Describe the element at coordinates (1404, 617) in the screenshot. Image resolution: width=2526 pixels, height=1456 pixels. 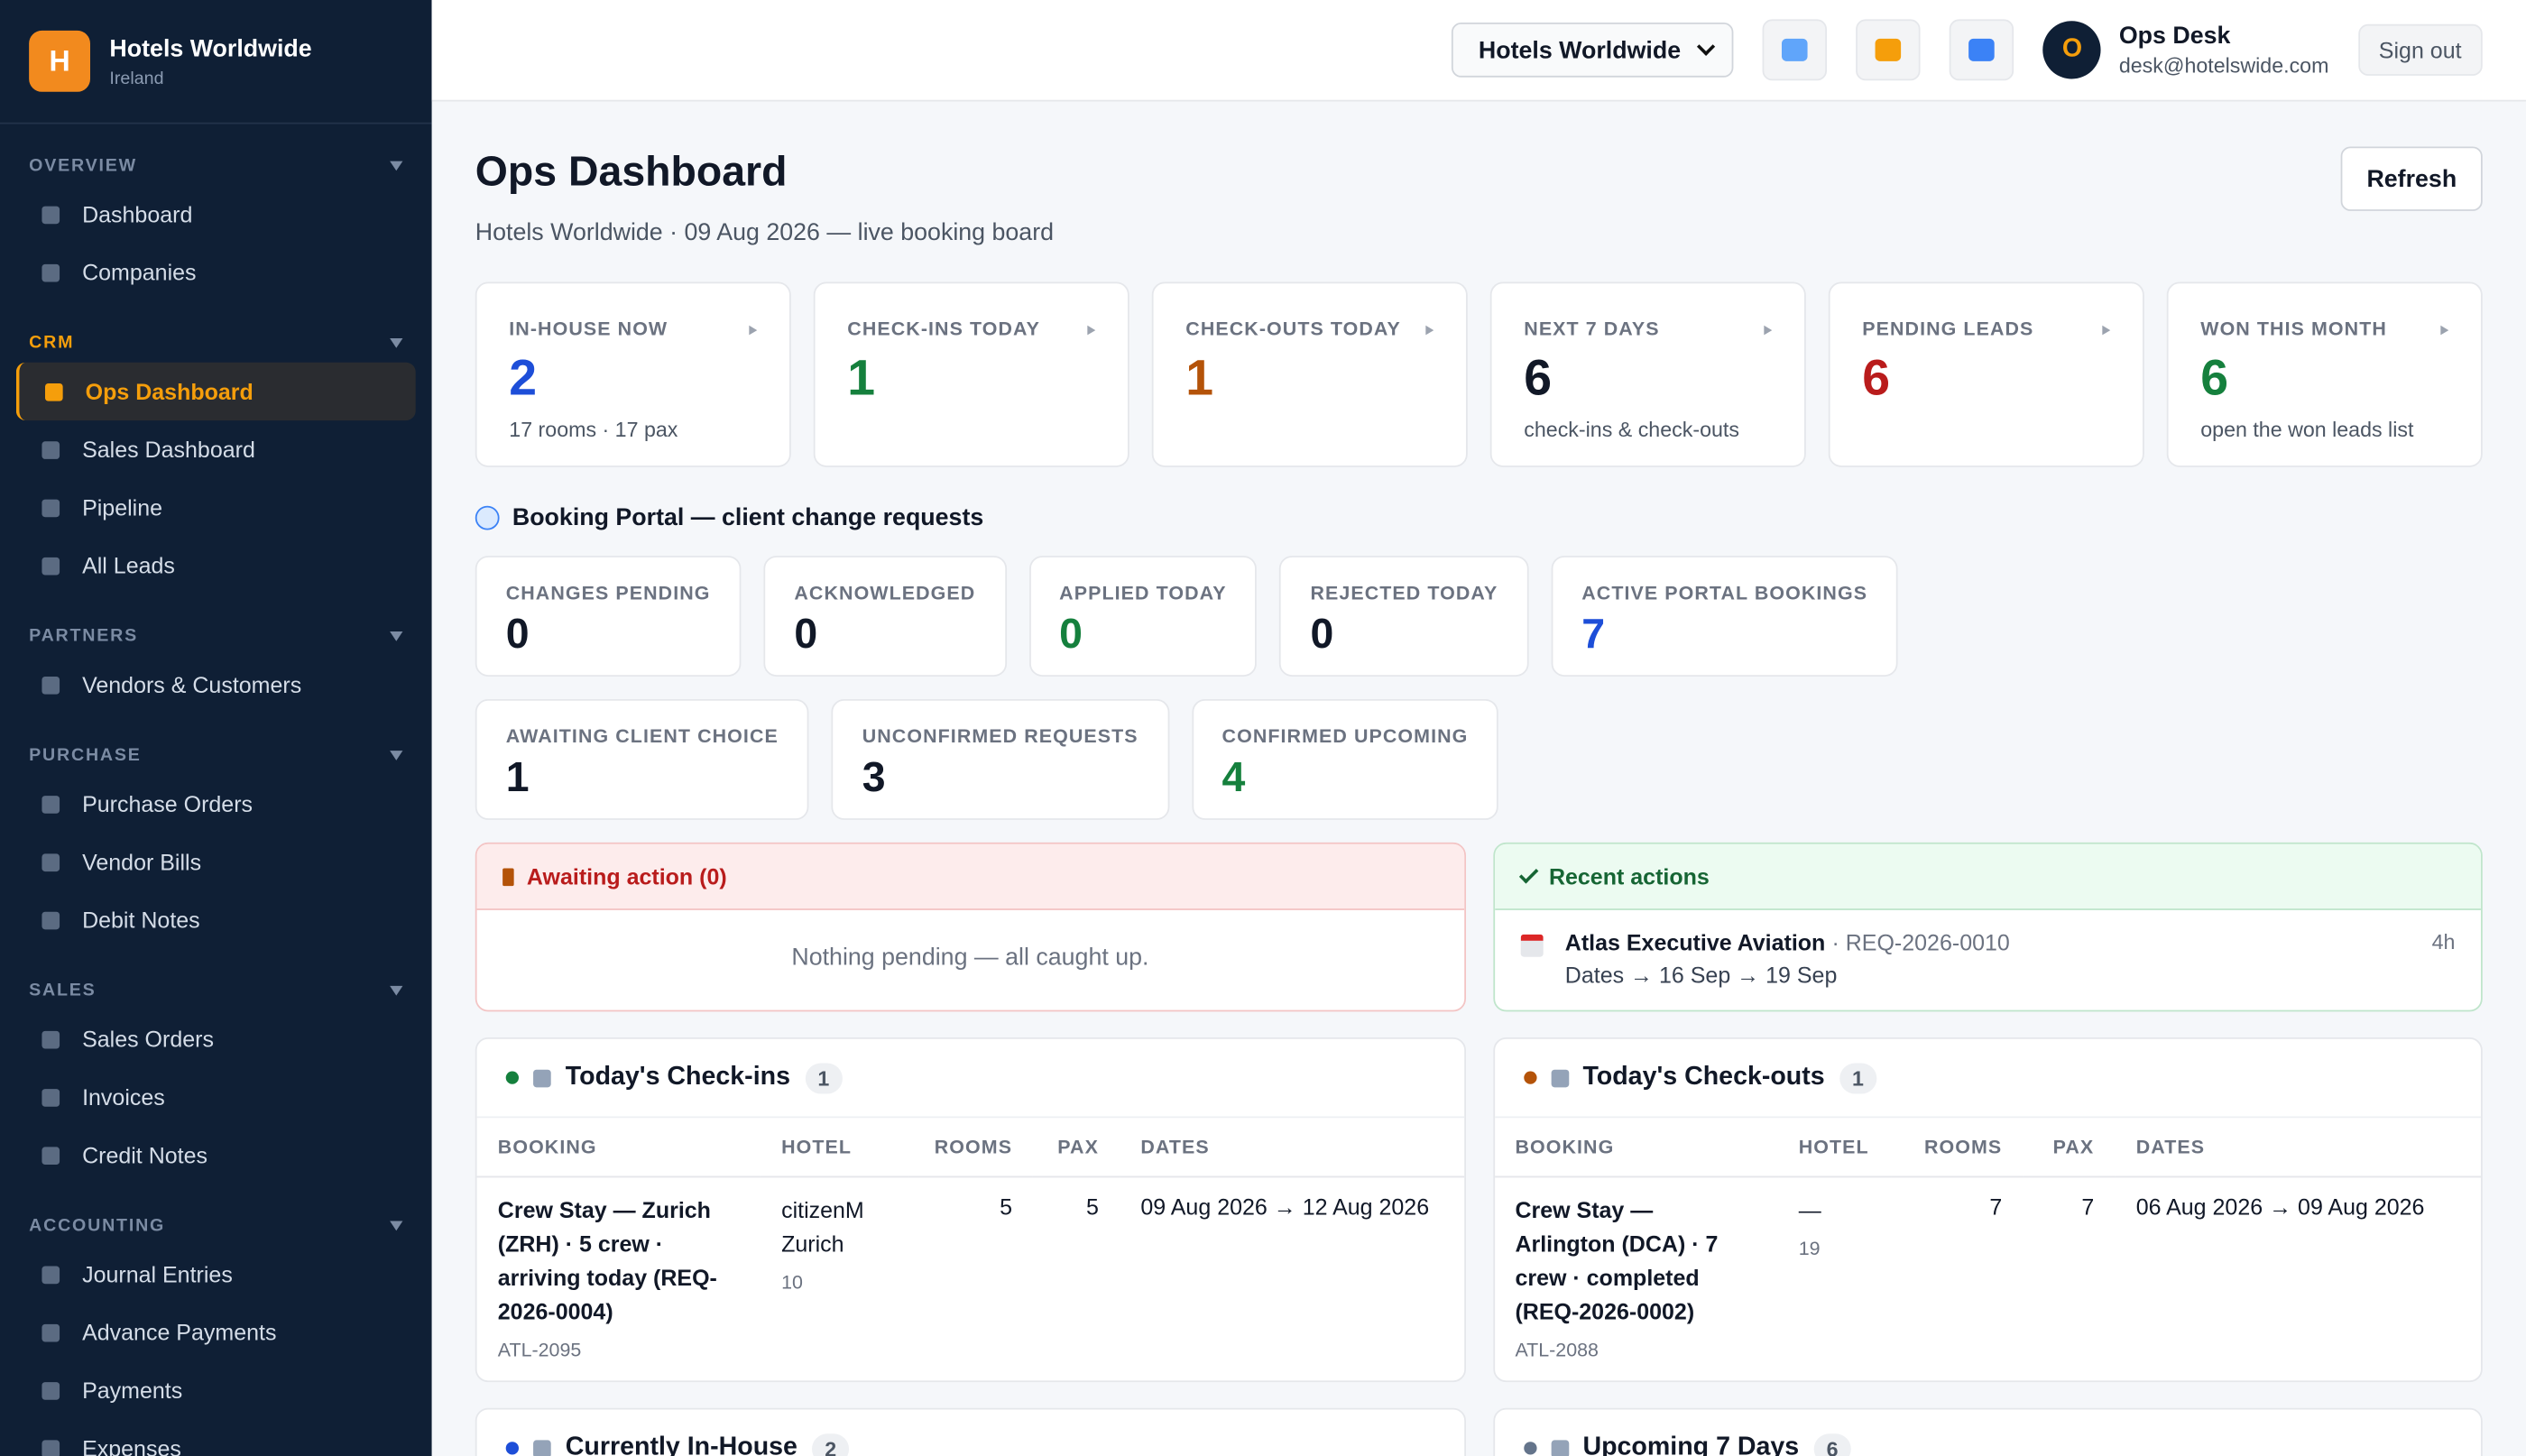
I see `portal-stat: REJECTED TODAY 0` at that location.